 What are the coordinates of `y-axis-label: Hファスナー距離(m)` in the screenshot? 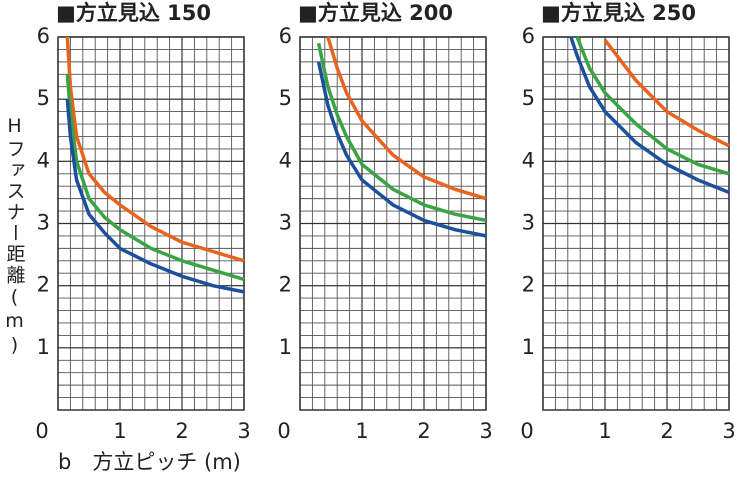 It's located at (15, 236).